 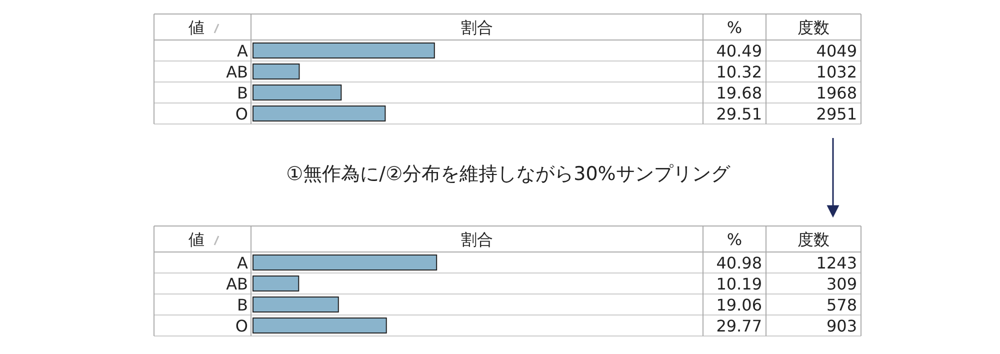 What do you see at coordinates (739, 305) in the screenshot?
I see `data-label: 19.06` at bounding box center [739, 305].